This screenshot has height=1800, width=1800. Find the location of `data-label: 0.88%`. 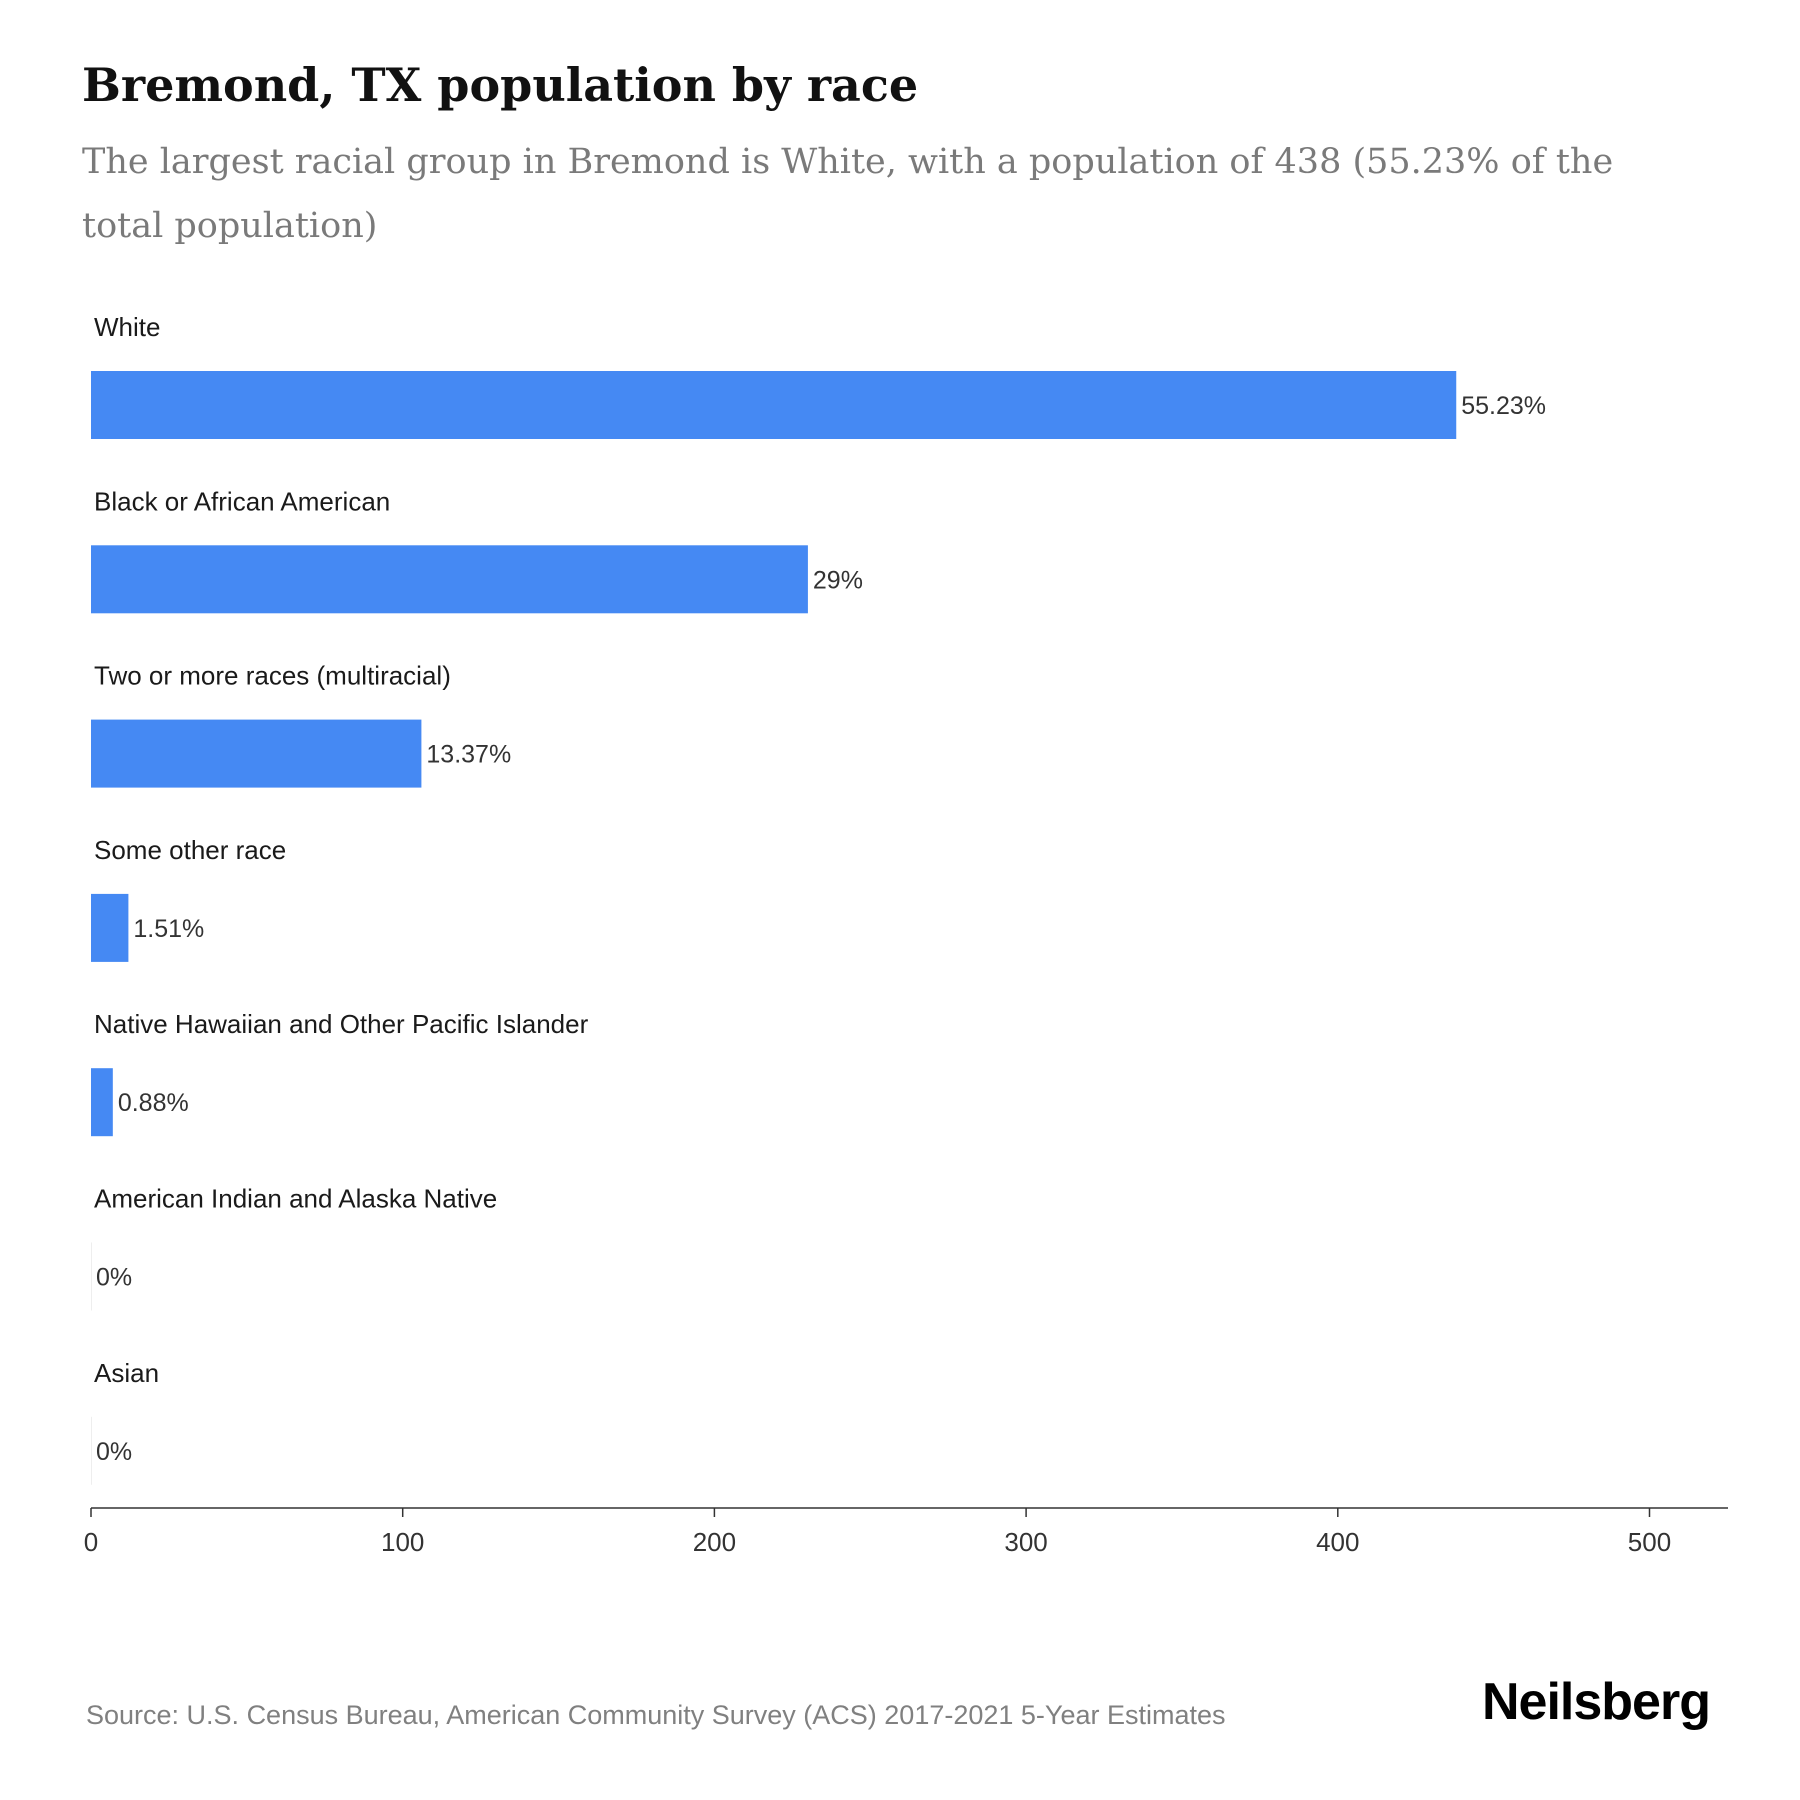

data-label: 0.88% is located at coordinates (153, 1103).